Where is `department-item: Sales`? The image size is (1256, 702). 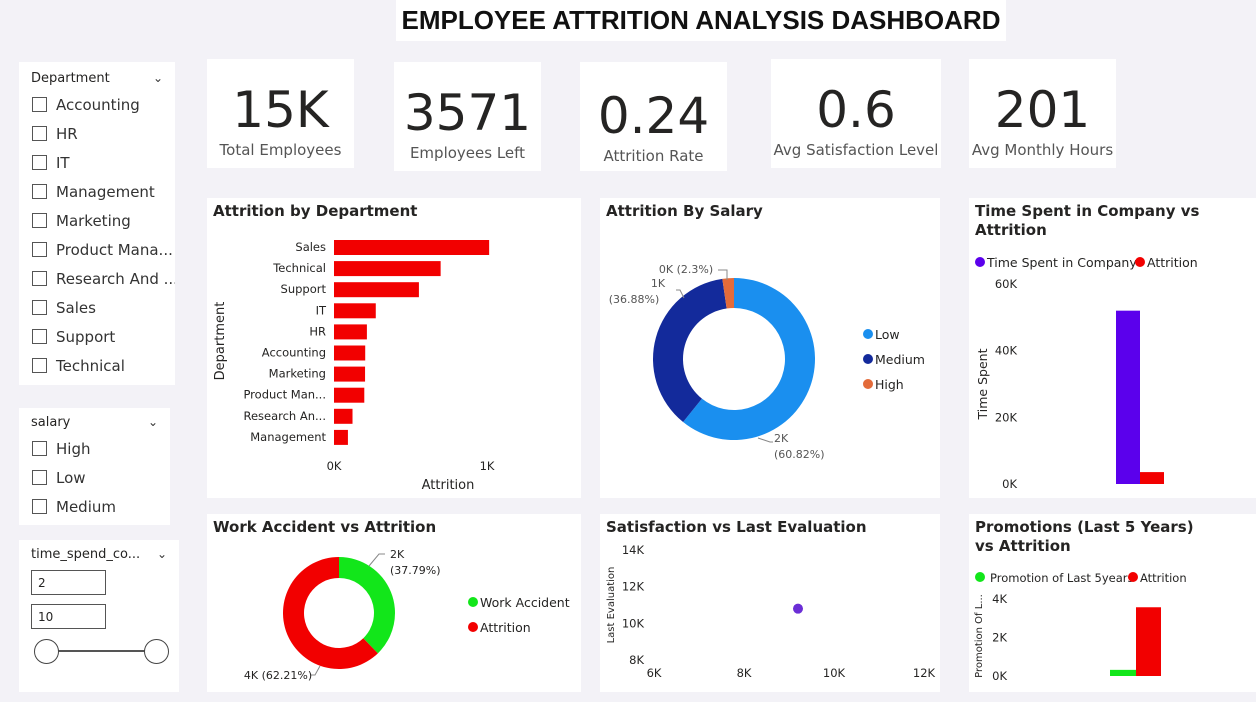 department-item: Sales is located at coordinates (97, 307).